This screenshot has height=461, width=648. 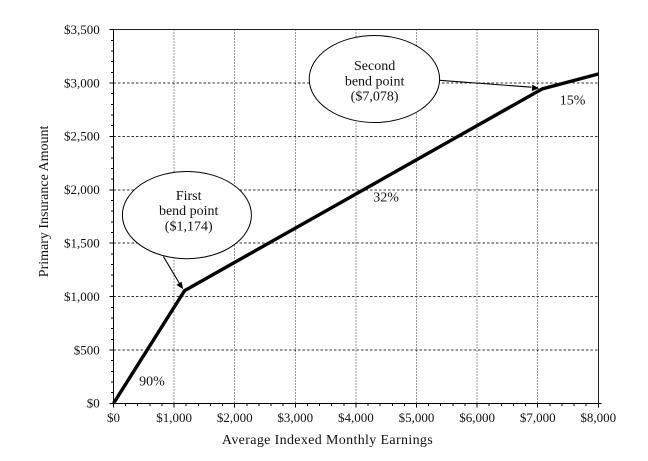 What do you see at coordinates (44, 201) in the screenshot?
I see `svg-text: Primary Insurance Amount` at bounding box center [44, 201].